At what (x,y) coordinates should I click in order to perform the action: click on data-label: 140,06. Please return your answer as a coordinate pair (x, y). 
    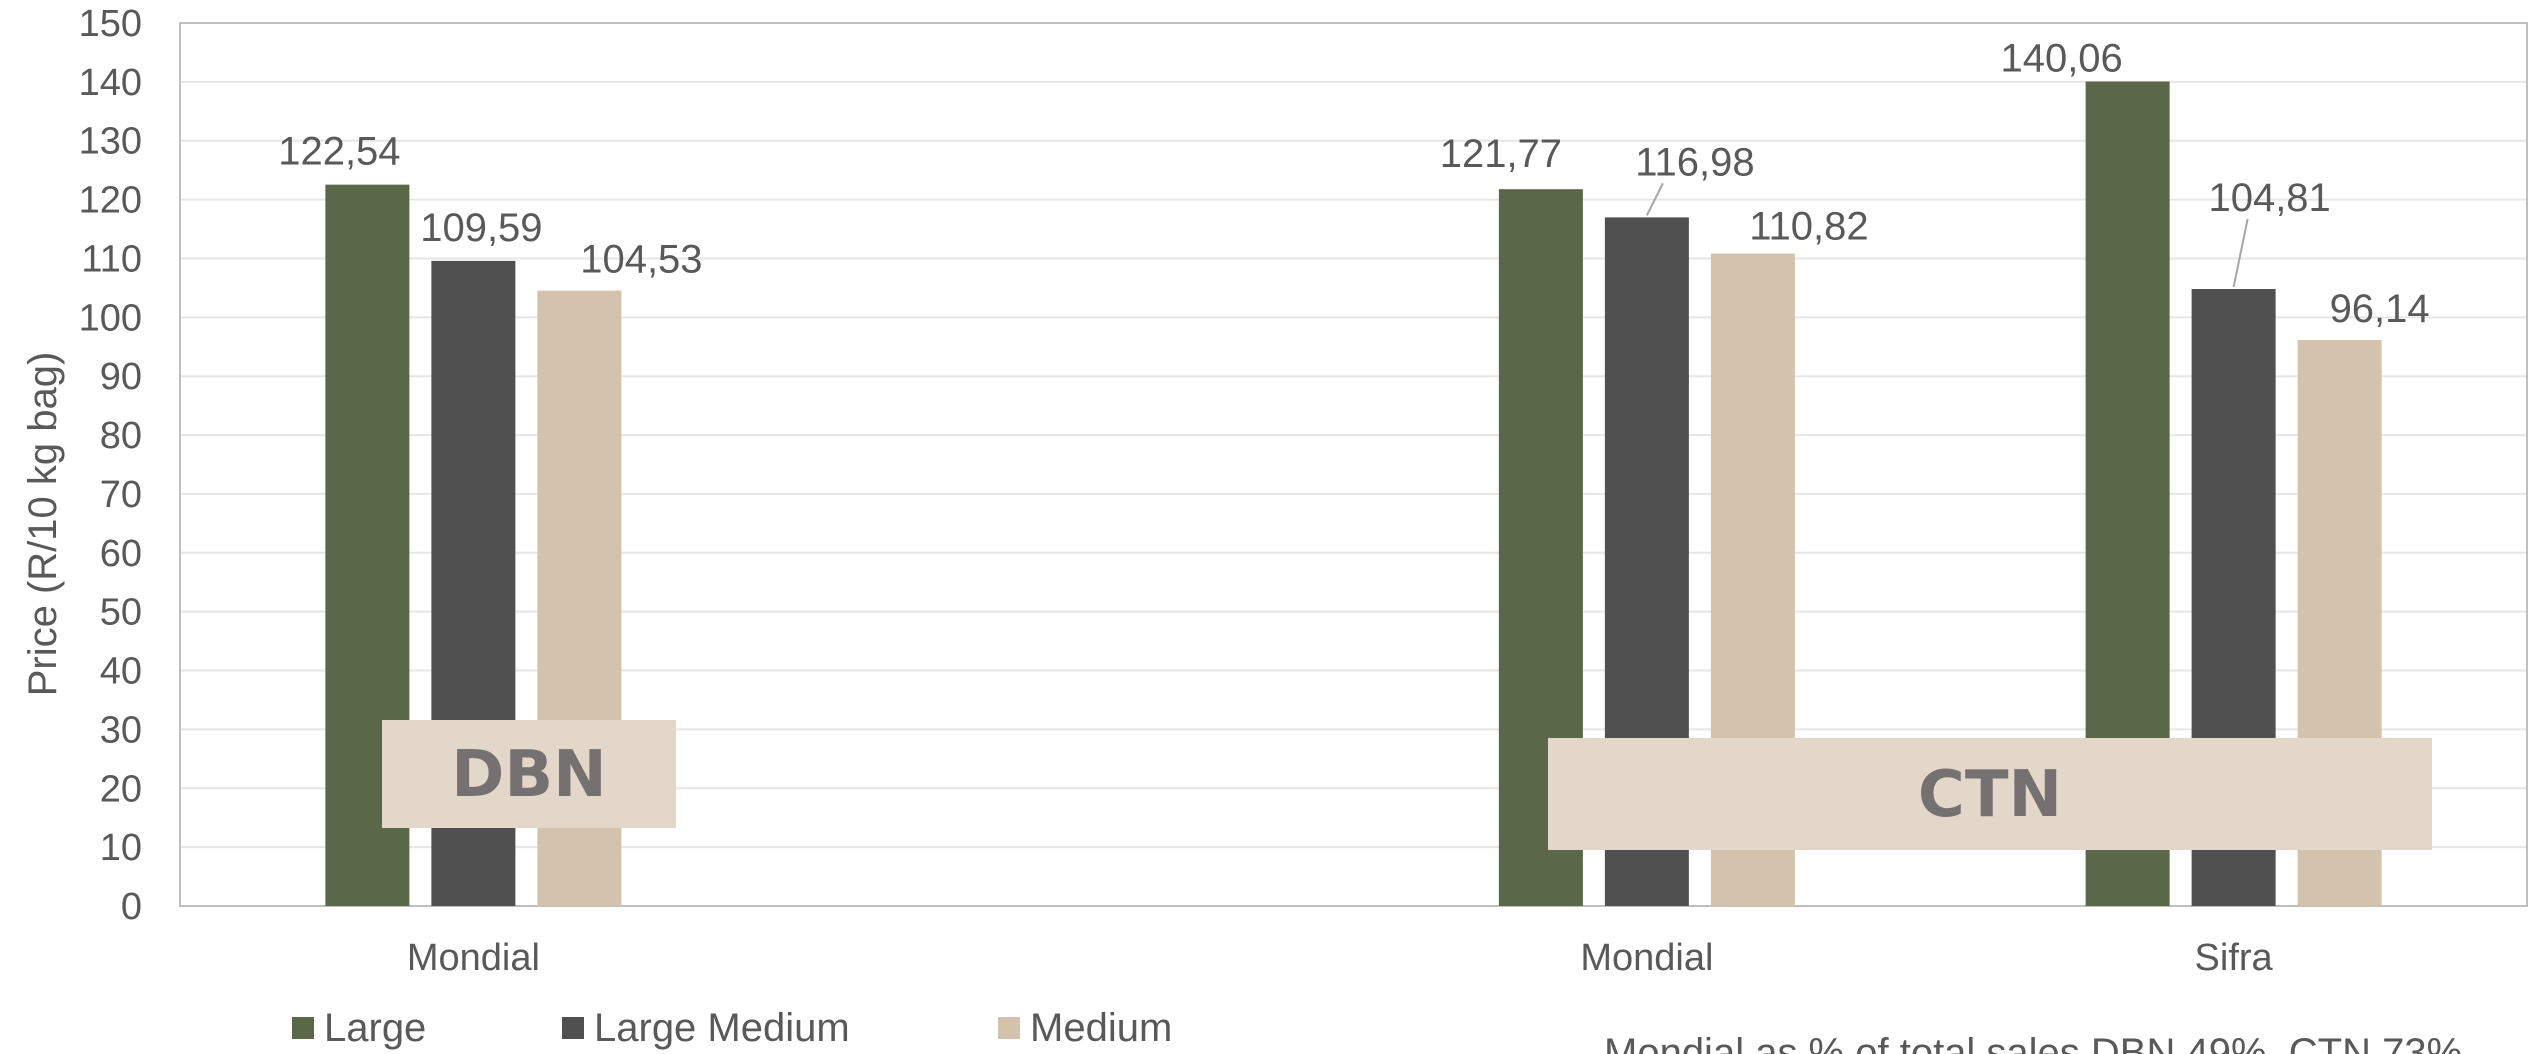
    Looking at the image, I should click on (2061, 59).